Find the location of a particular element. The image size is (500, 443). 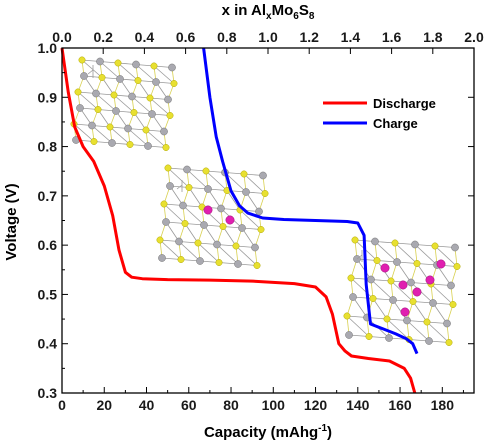

x-tick-label: 60 is located at coordinates (189, 405).